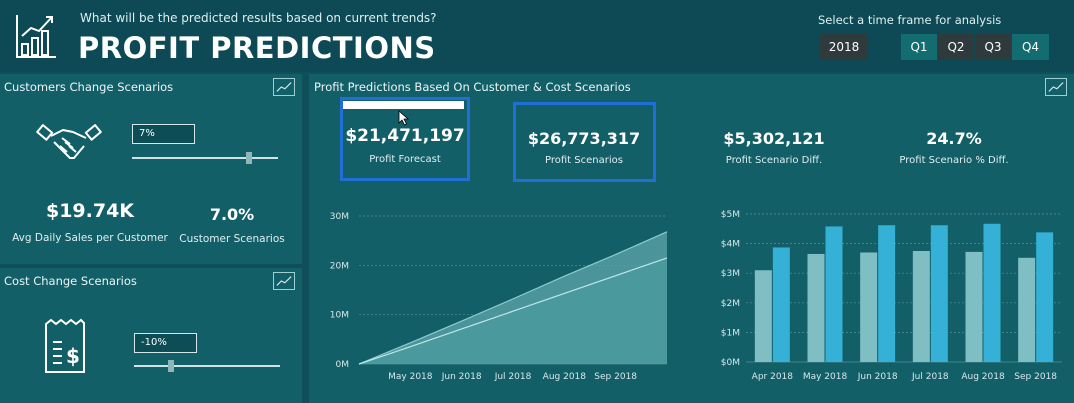 This screenshot has height=403, width=1074. I want to click on area-x-tick: Jun 2018, so click(461, 377).